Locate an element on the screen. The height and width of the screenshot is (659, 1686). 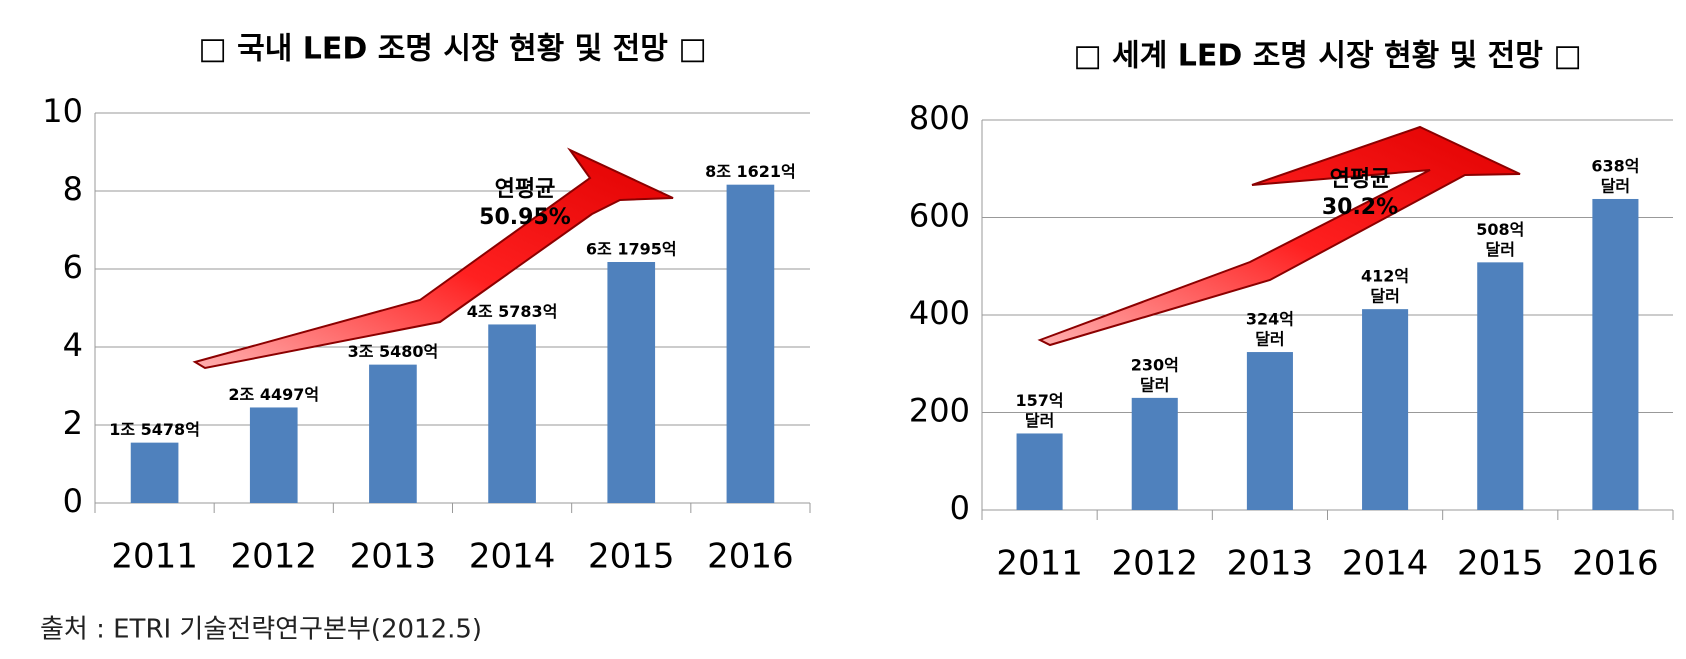
y-tick-label: 2 is located at coordinates (73, 423).